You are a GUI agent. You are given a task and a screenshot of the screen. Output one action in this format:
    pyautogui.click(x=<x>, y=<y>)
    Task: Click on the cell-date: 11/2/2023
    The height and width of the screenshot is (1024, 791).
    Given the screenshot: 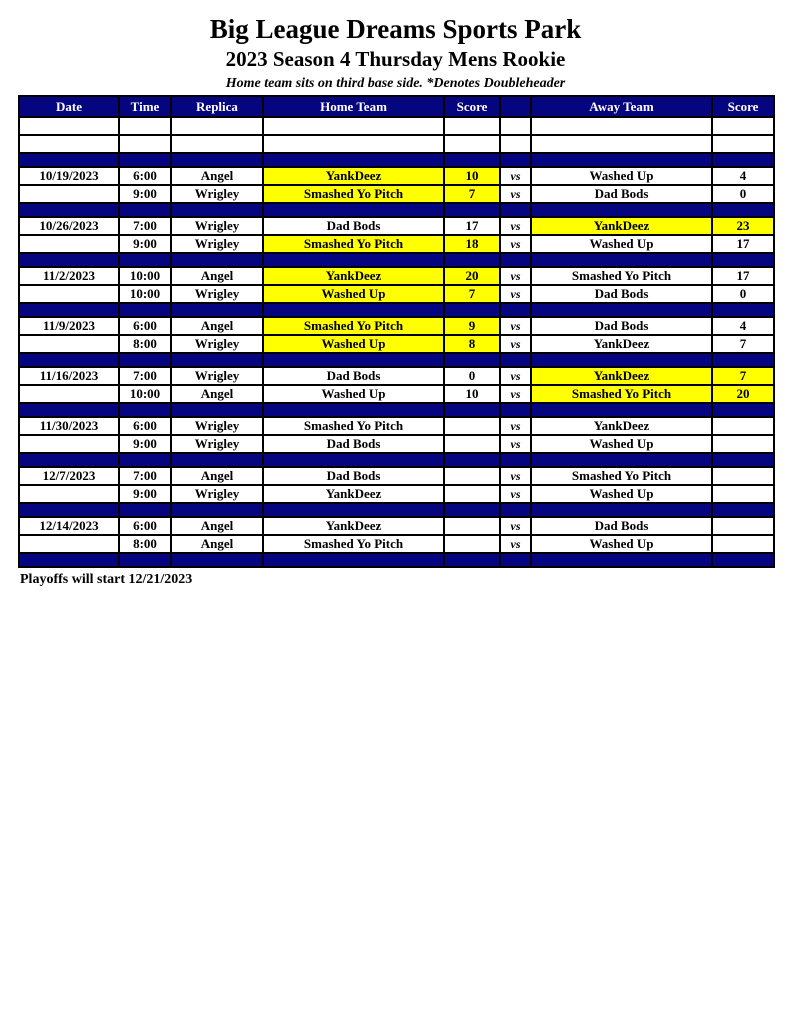 What is the action you would take?
    pyautogui.click(x=69, y=276)
    